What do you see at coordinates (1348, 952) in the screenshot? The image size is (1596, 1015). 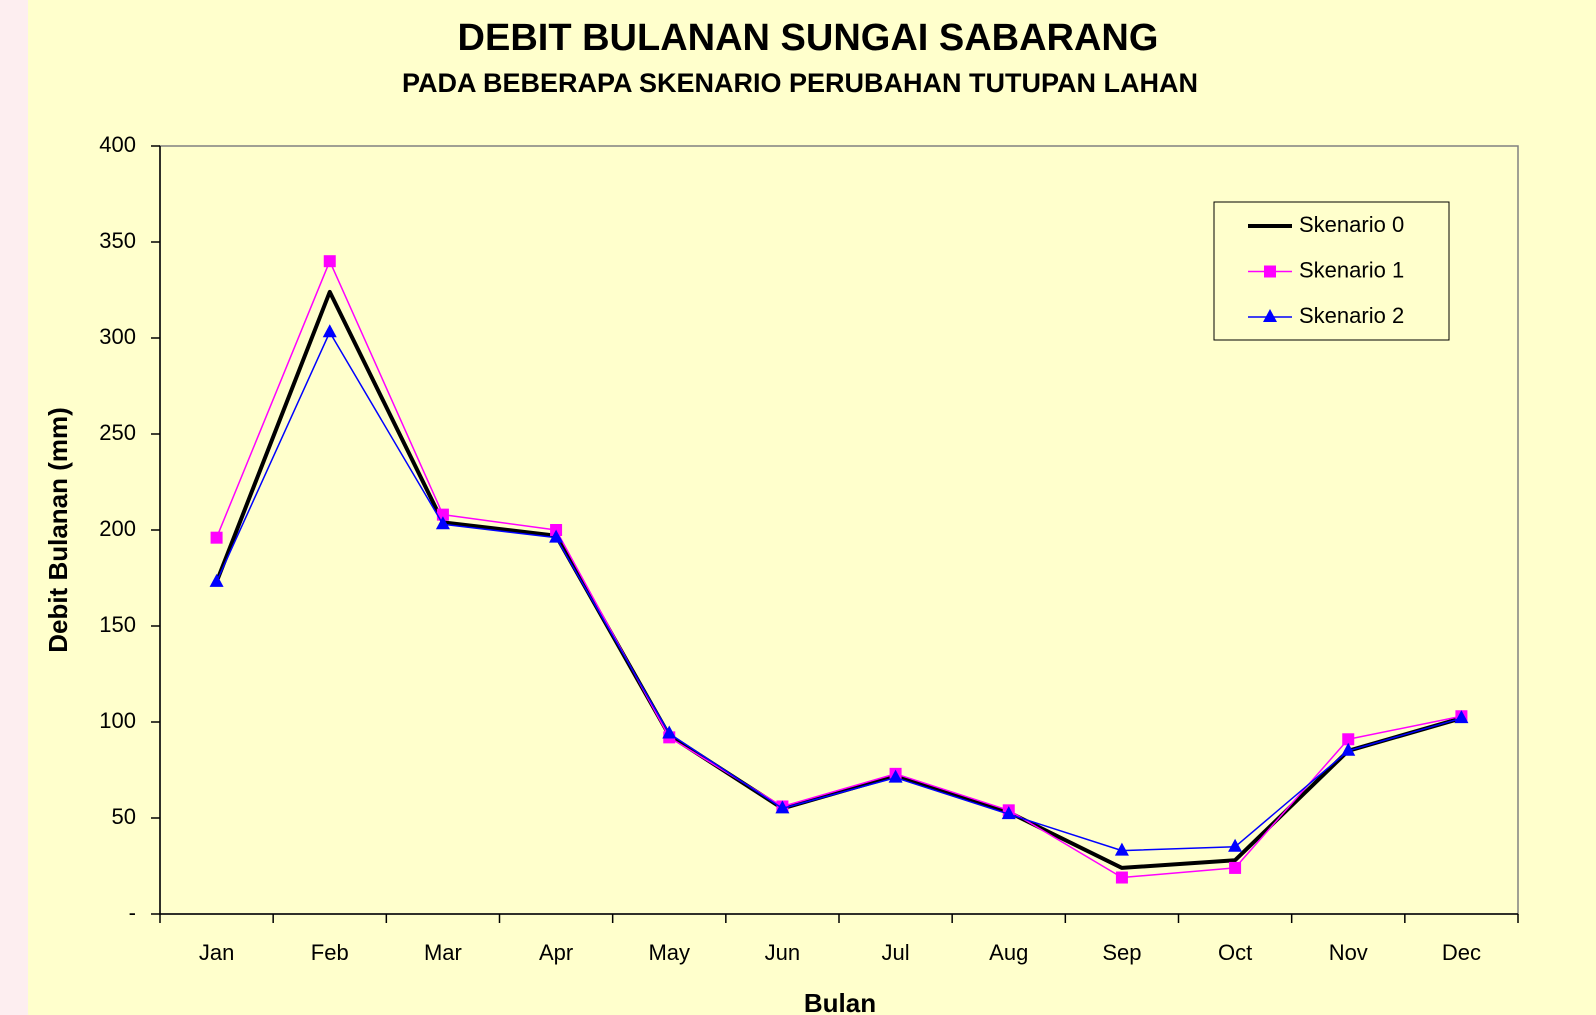 I see `x-tick-label: Nov` at bounding box center [1348, 952].